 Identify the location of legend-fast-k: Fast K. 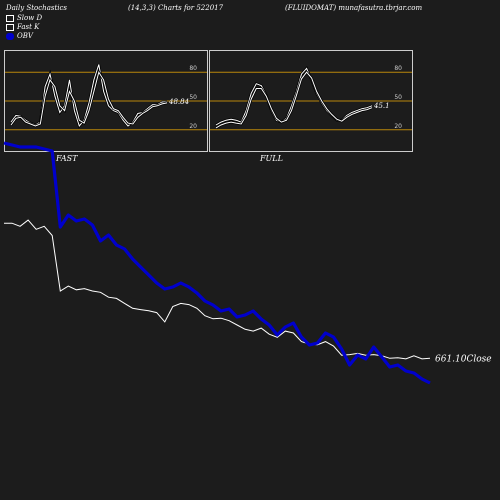
(24, 27).